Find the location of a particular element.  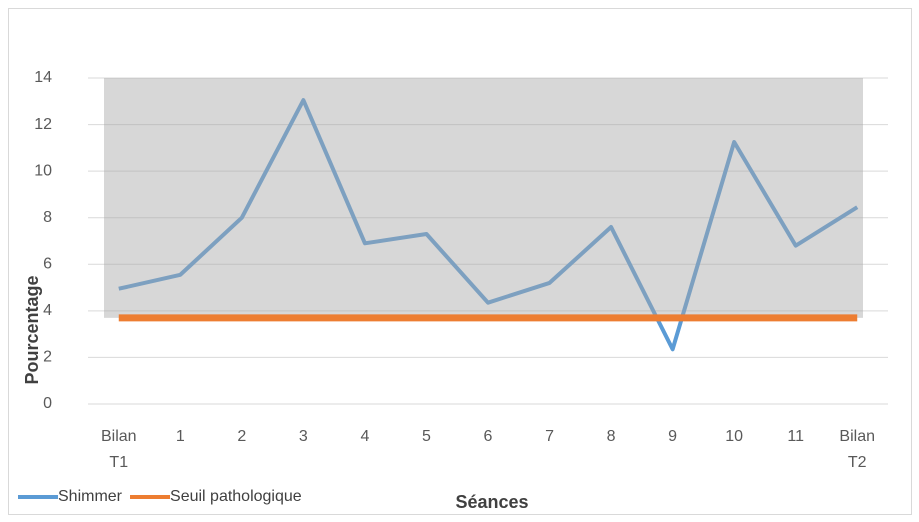

x-tick-label: 9 is located at coordinates (673, 436).